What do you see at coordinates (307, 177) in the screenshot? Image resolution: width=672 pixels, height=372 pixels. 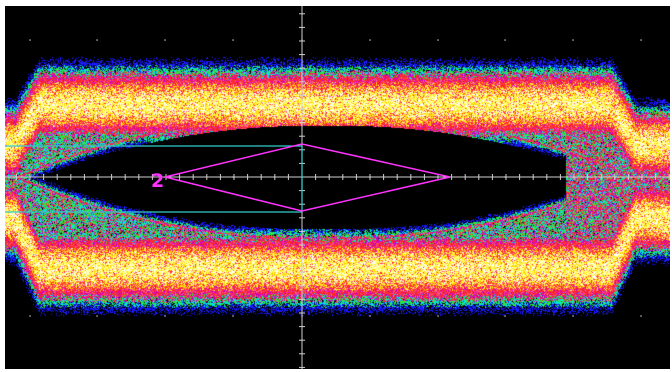 I see `eye-mask-diamond` at bounding box center [307, 177].